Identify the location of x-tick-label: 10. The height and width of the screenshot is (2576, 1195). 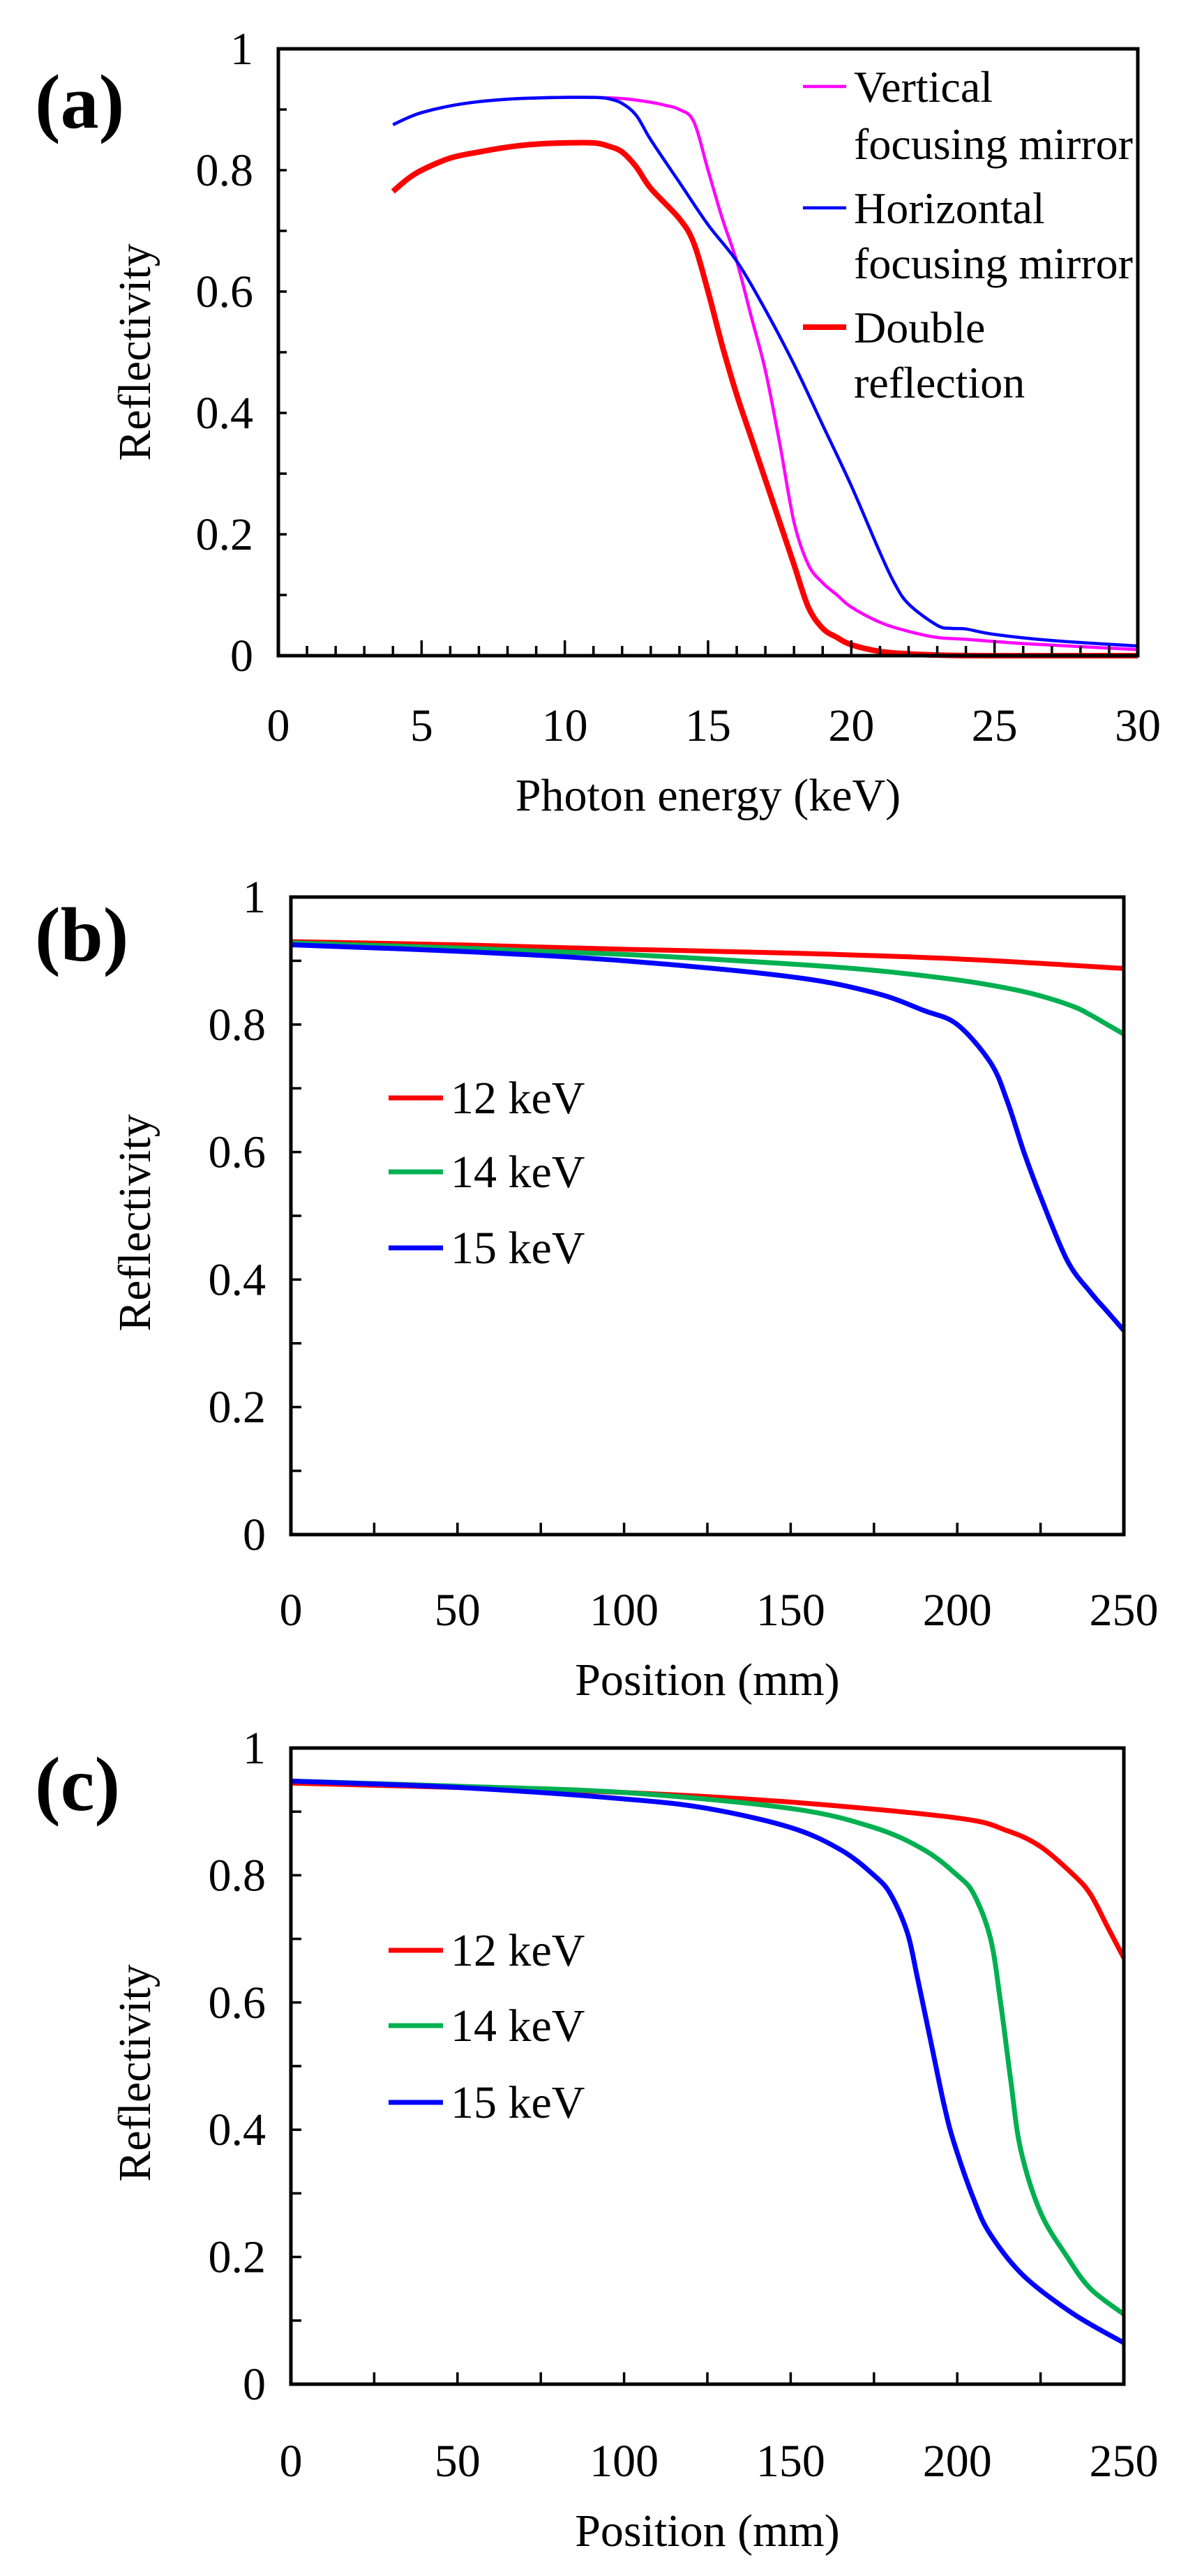
(565, 725).